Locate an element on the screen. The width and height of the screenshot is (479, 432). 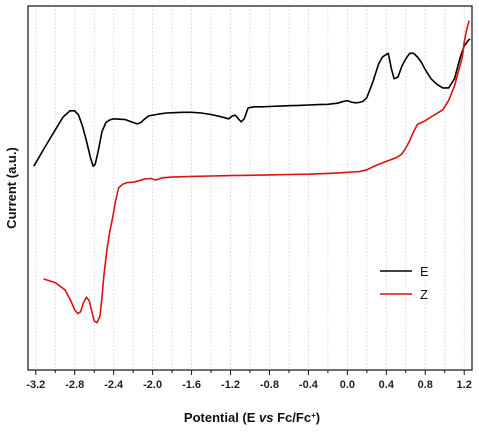
x-tick-label: 0.0 is located at coordinates (347, 385).